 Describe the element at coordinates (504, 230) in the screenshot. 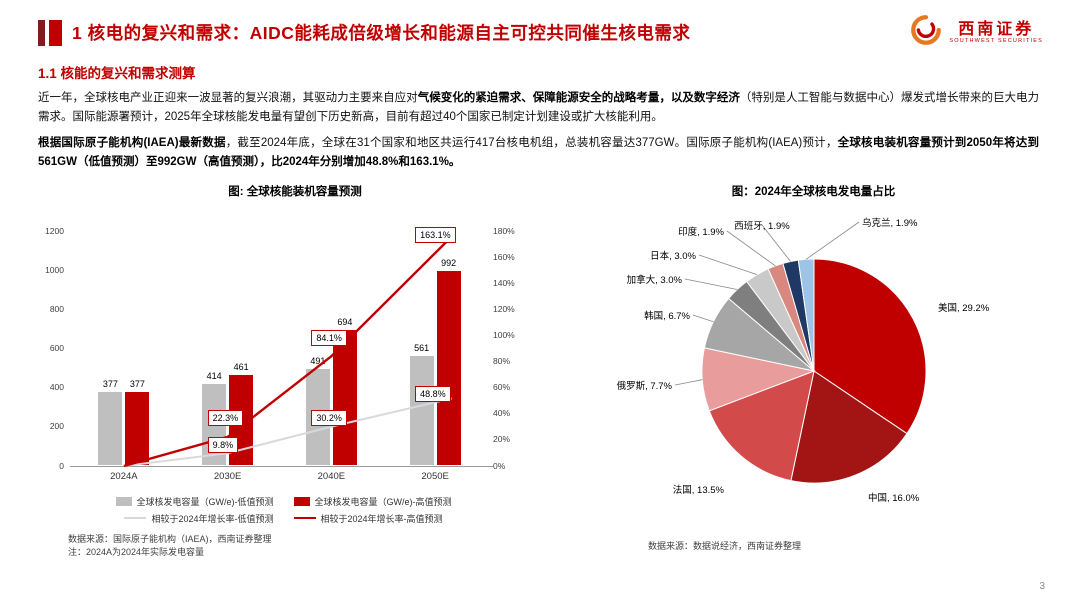

I see `y-axis-right-tick: 180%` at that location.